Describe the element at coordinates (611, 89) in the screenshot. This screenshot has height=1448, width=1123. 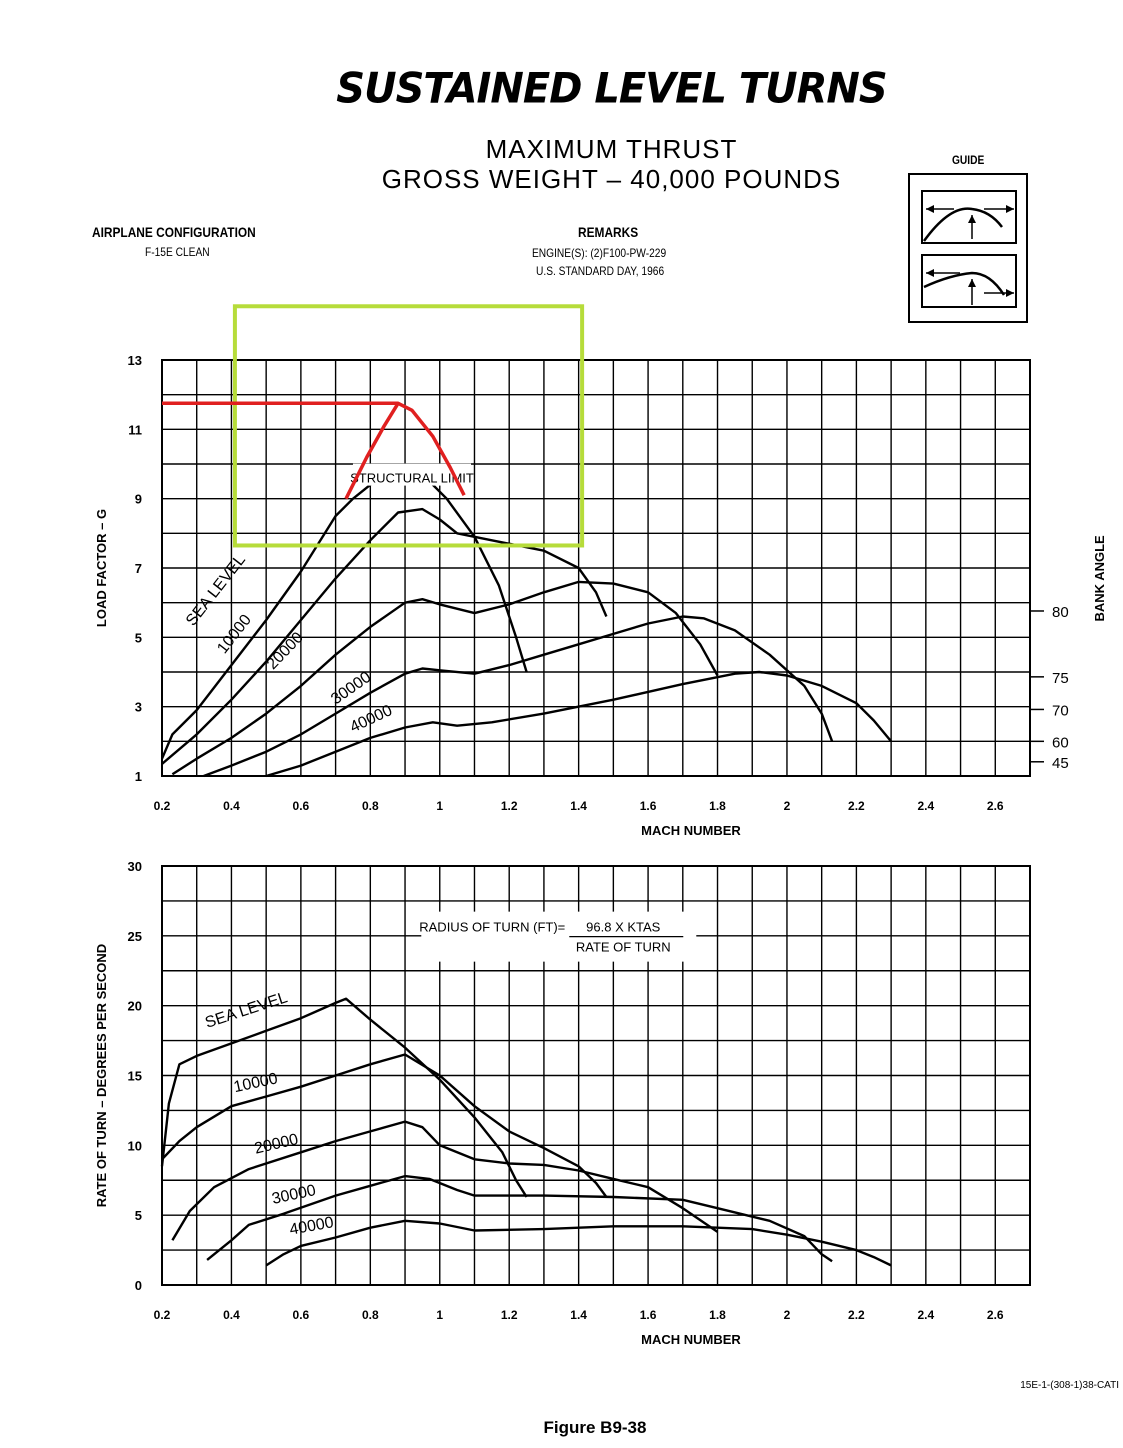
I see `chart-title: SUSTAINED LEVEL TURNS` at that location.